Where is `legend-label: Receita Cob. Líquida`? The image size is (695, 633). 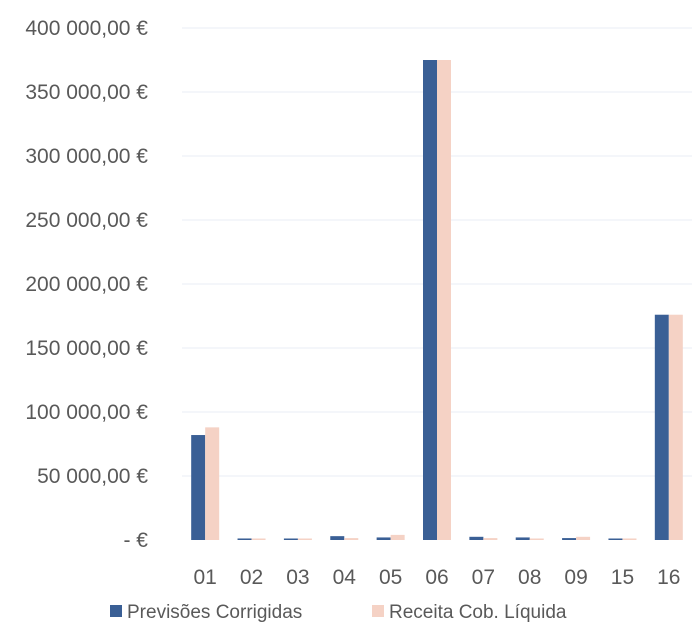
legend-label: Receita Cob. Líquida is located at coordinates (478, 612).